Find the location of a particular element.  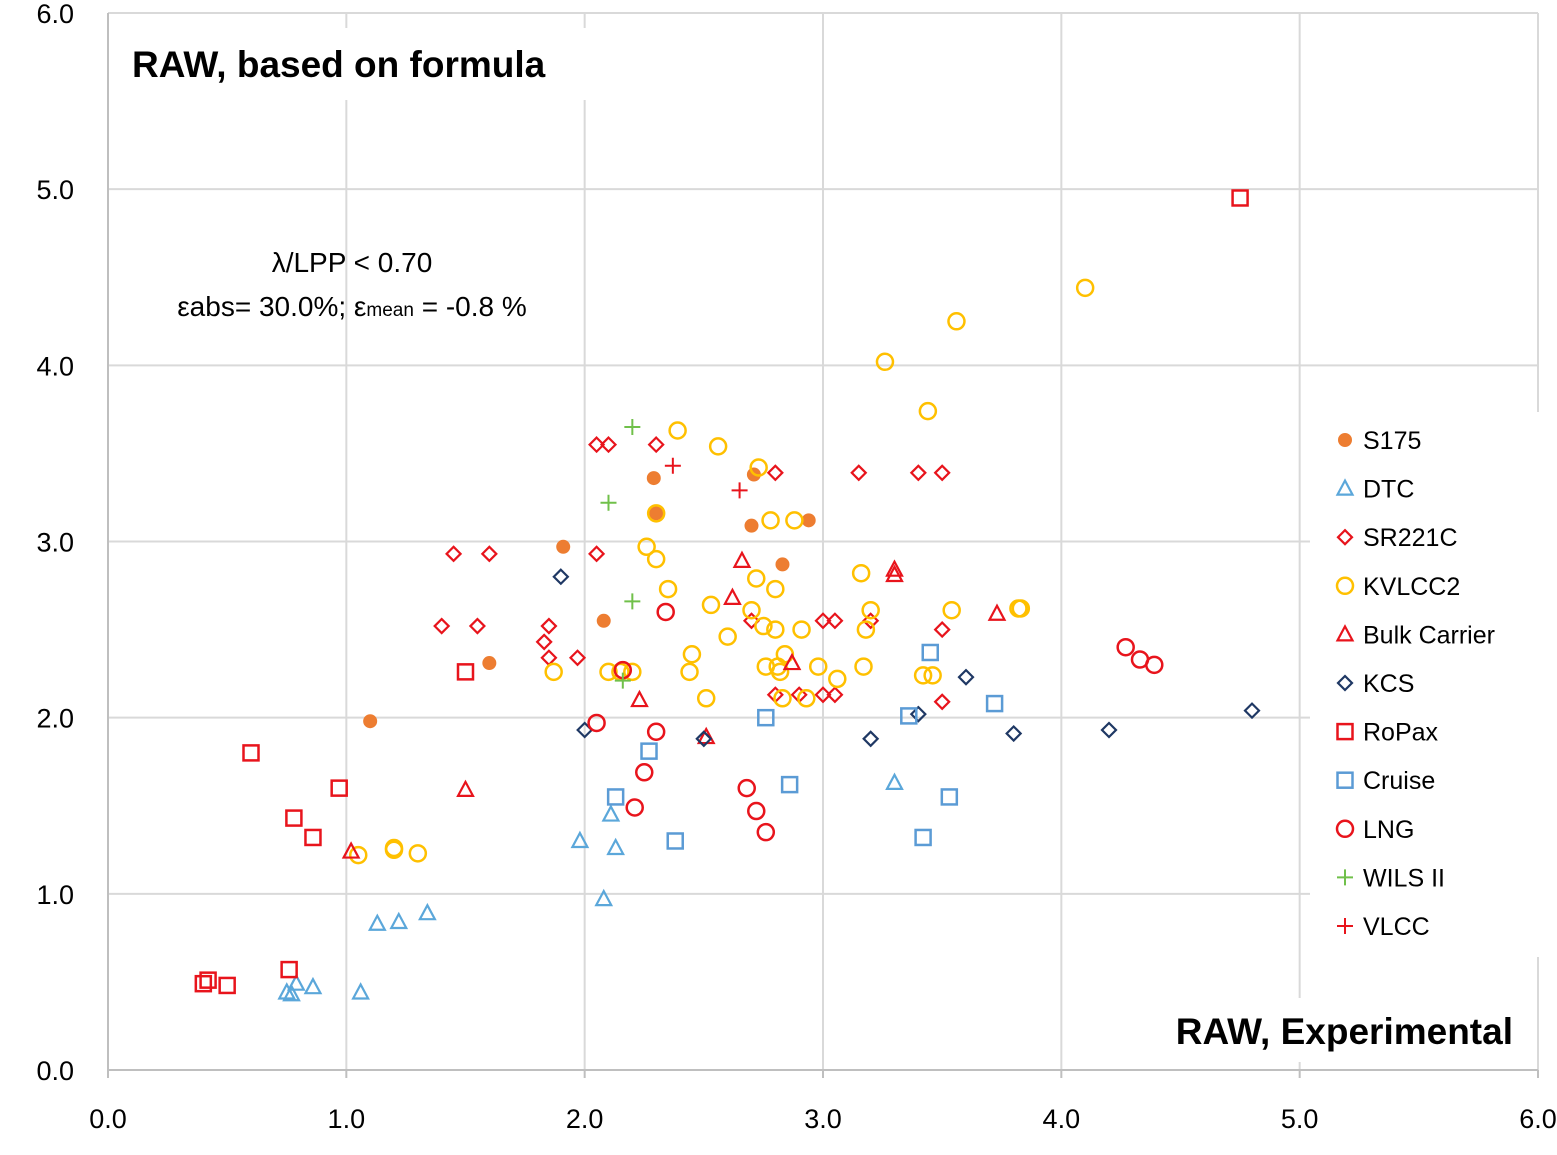

series-wils-ii is located at coordinates (620, 553).